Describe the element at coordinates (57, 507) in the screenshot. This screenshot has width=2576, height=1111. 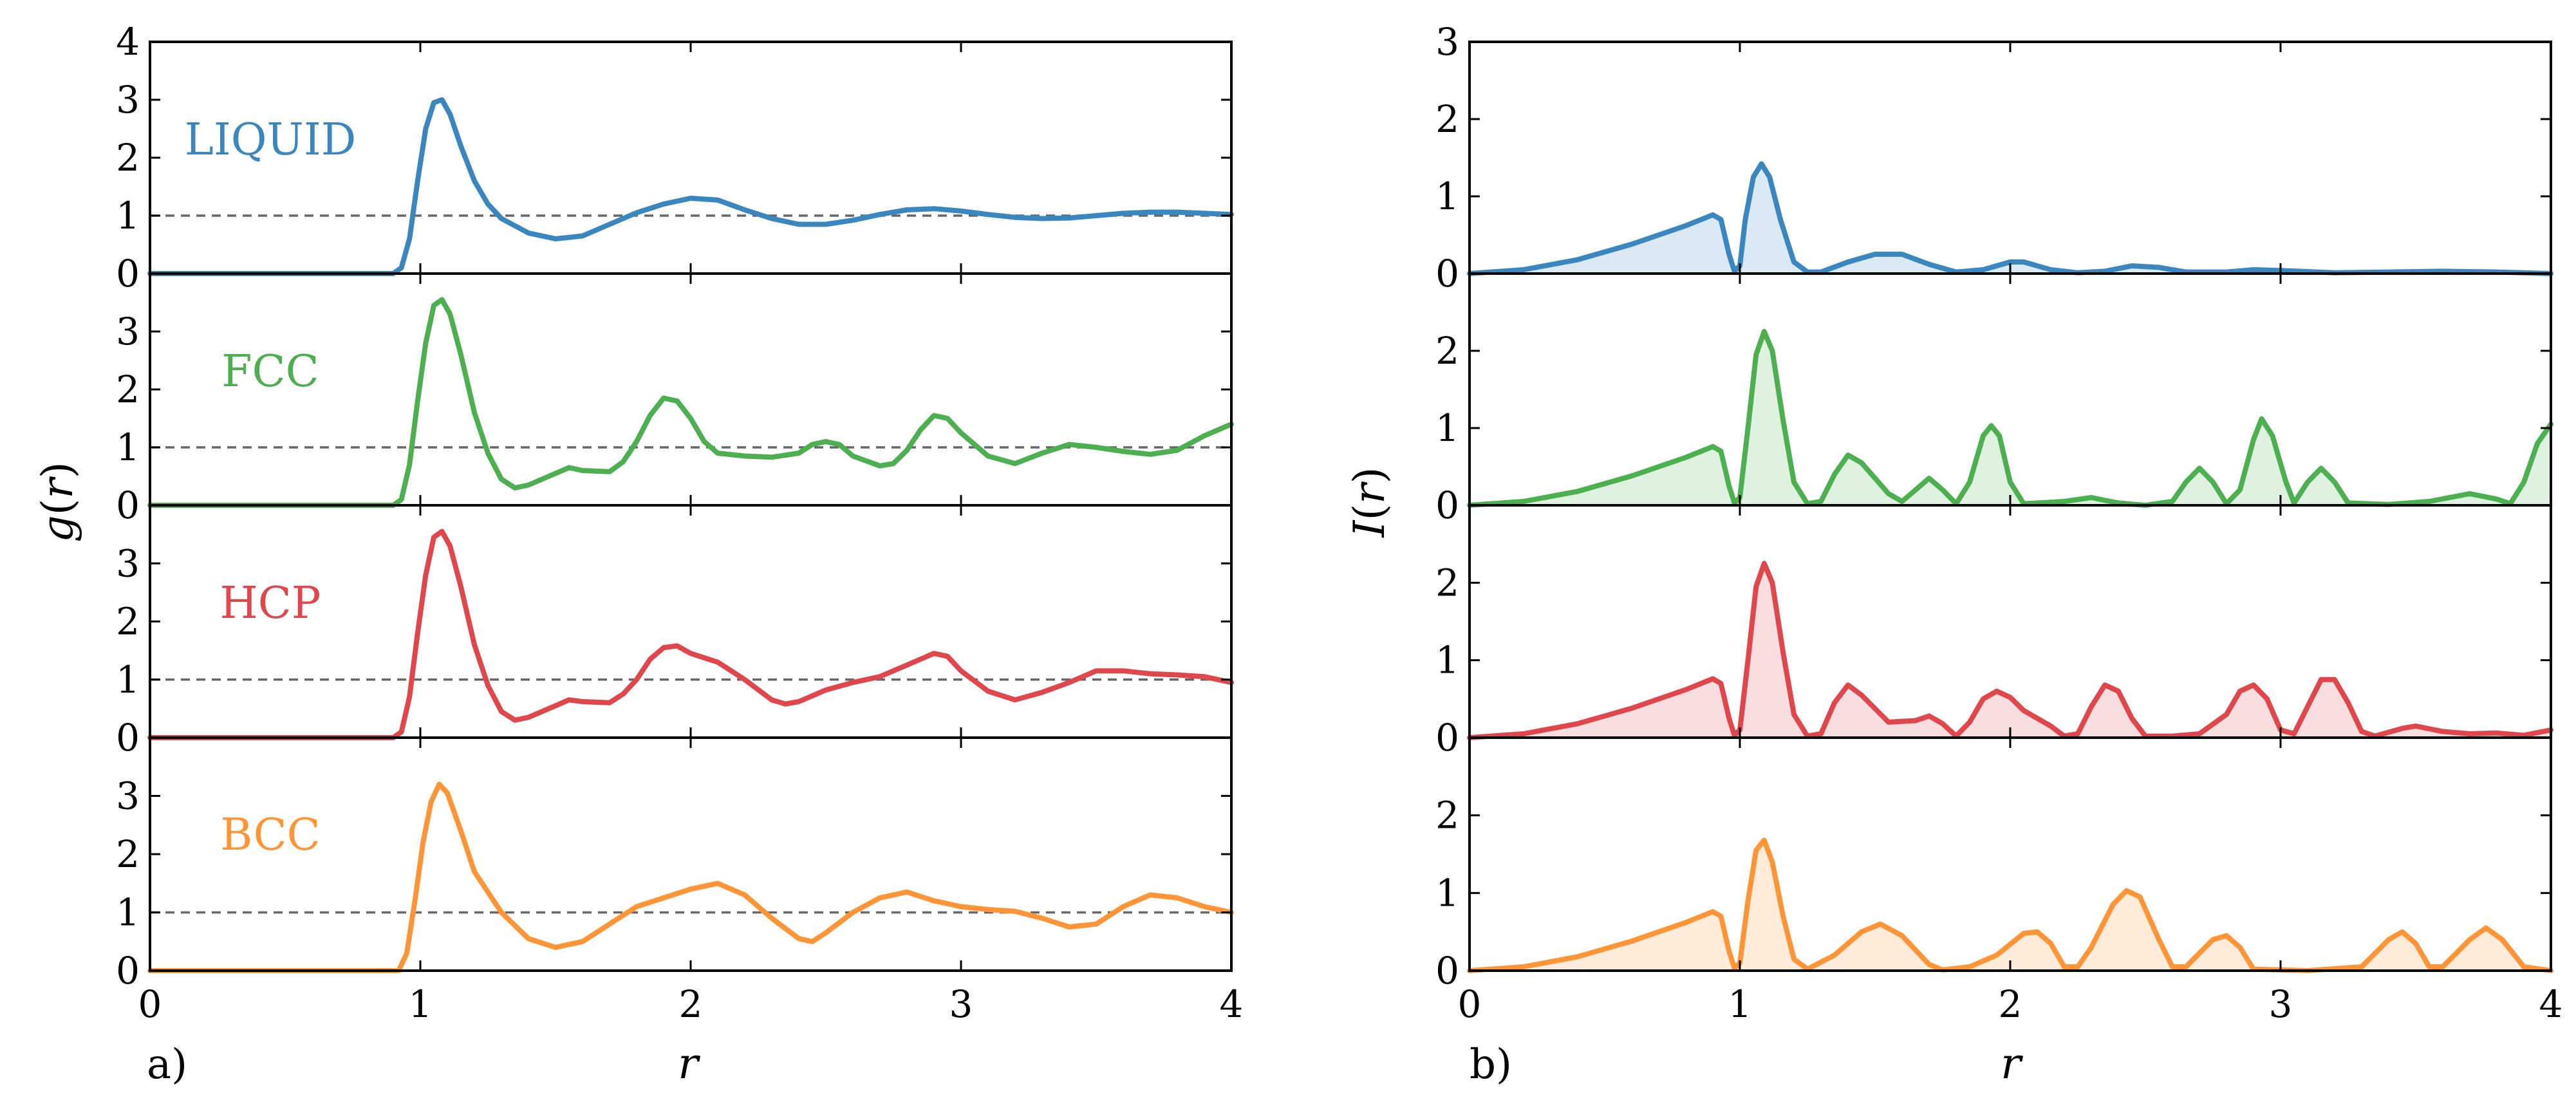
I see `panel-a-ylabel-open-paren: (` at that location.